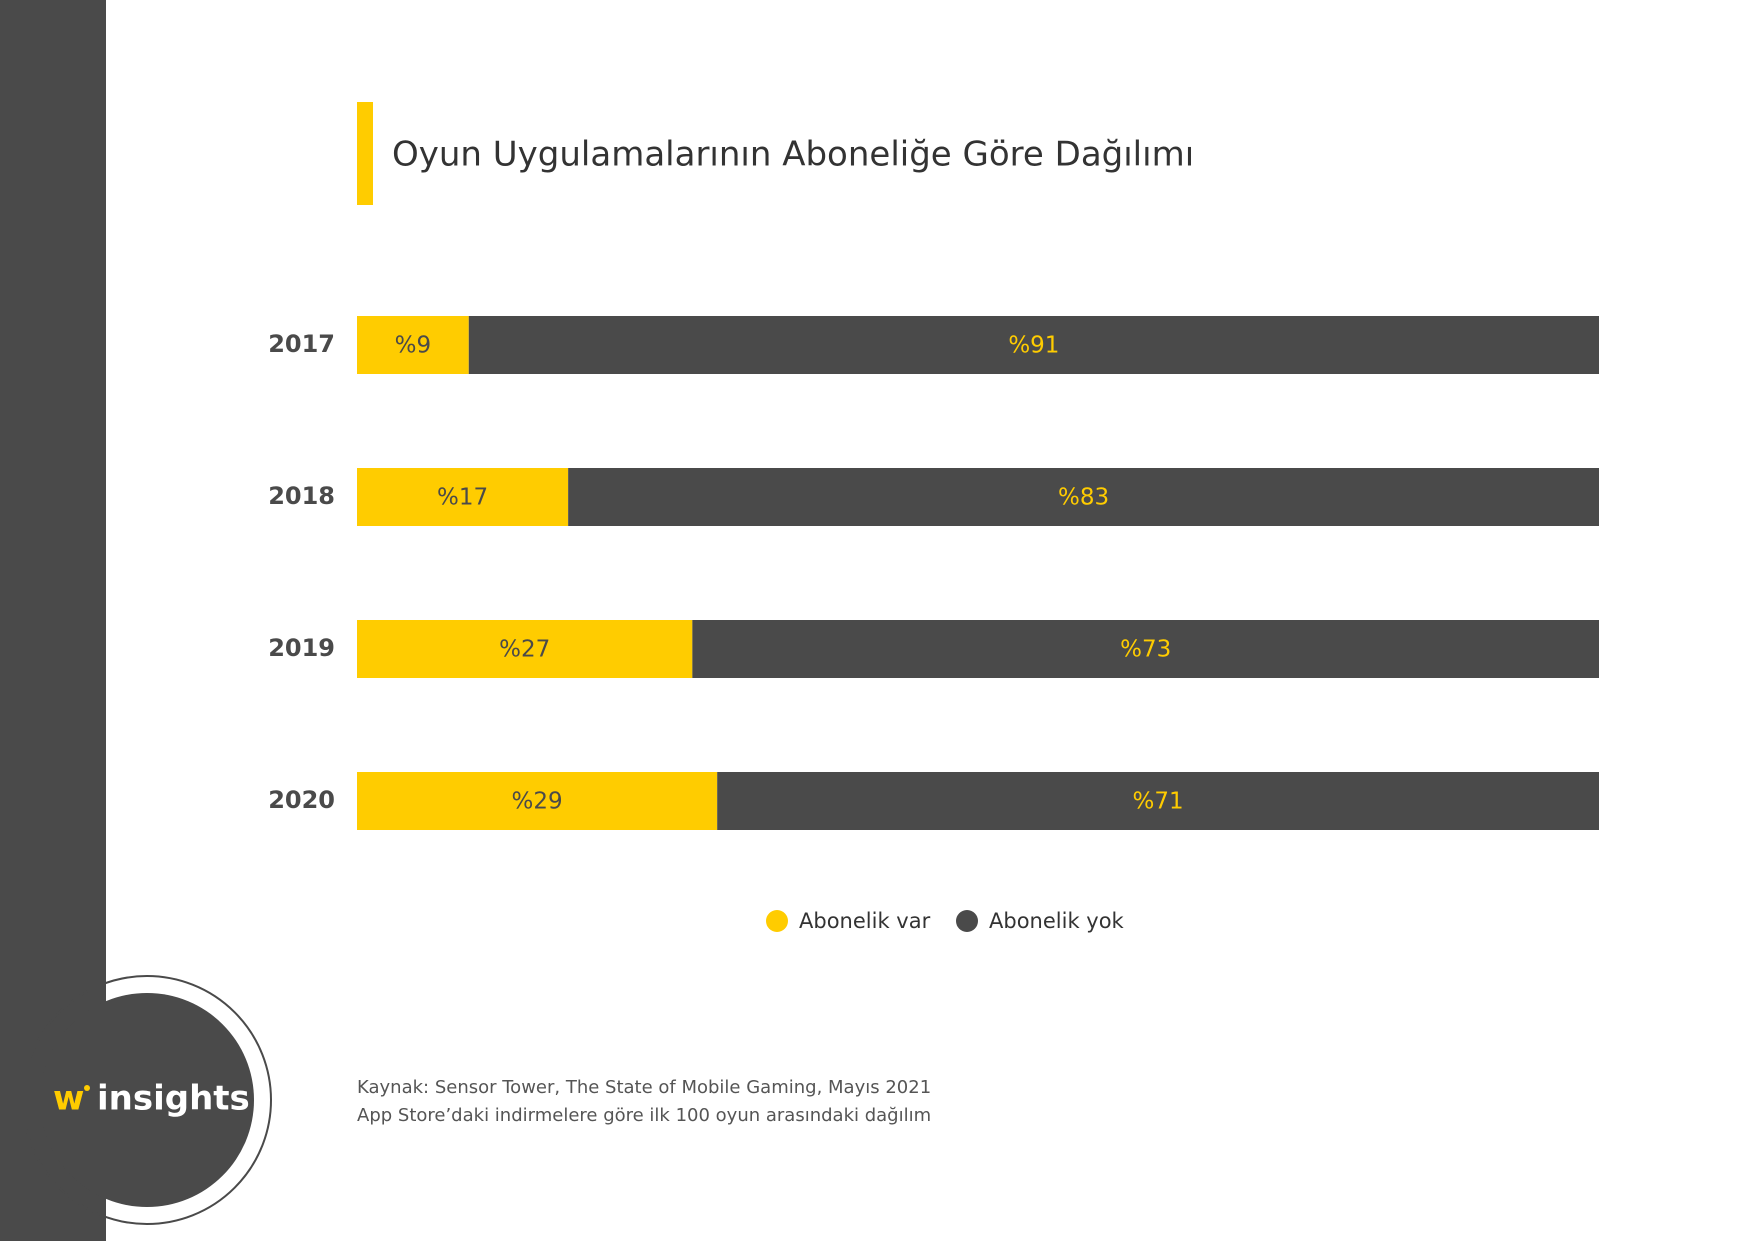 The width and height of the screenshot is (1754, 1241). I want to click on value-label: %83, so click(1083, 498).